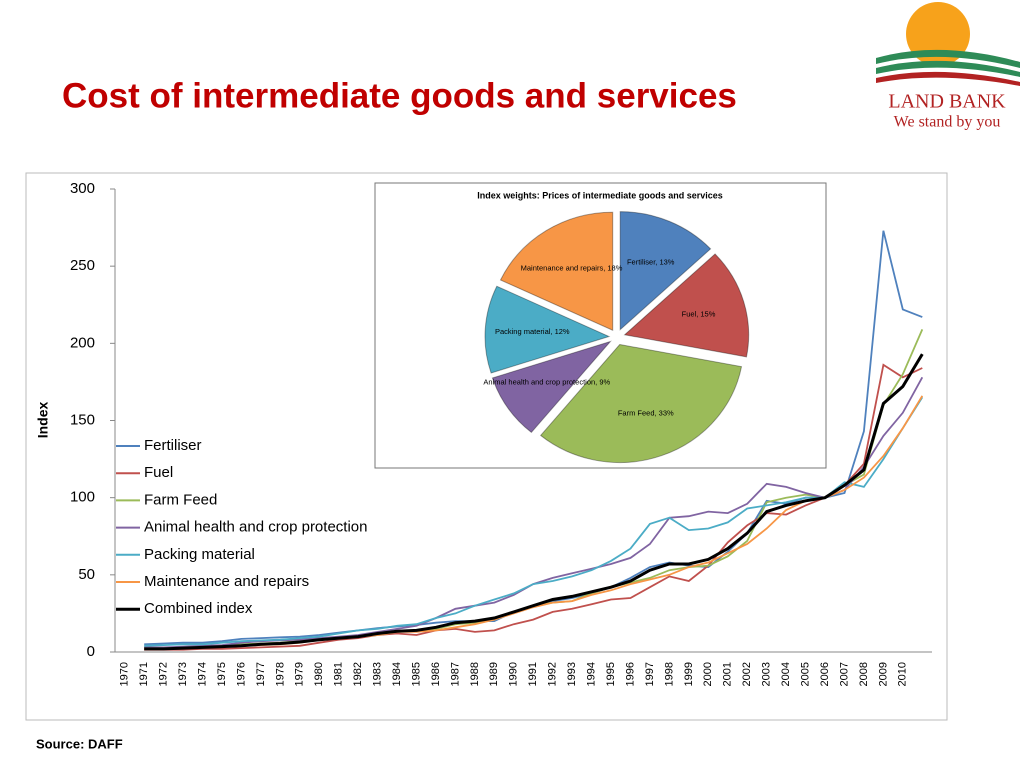  Describe the element at coordinates (546, 382) in the screenshot. I see `pie-label: Animal health and crop protection, 9%` at that location.